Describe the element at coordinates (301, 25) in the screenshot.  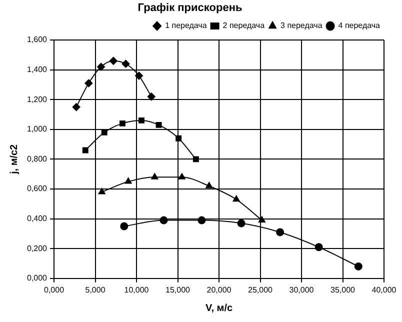
I see `legend-label: 3 передача` at that location.